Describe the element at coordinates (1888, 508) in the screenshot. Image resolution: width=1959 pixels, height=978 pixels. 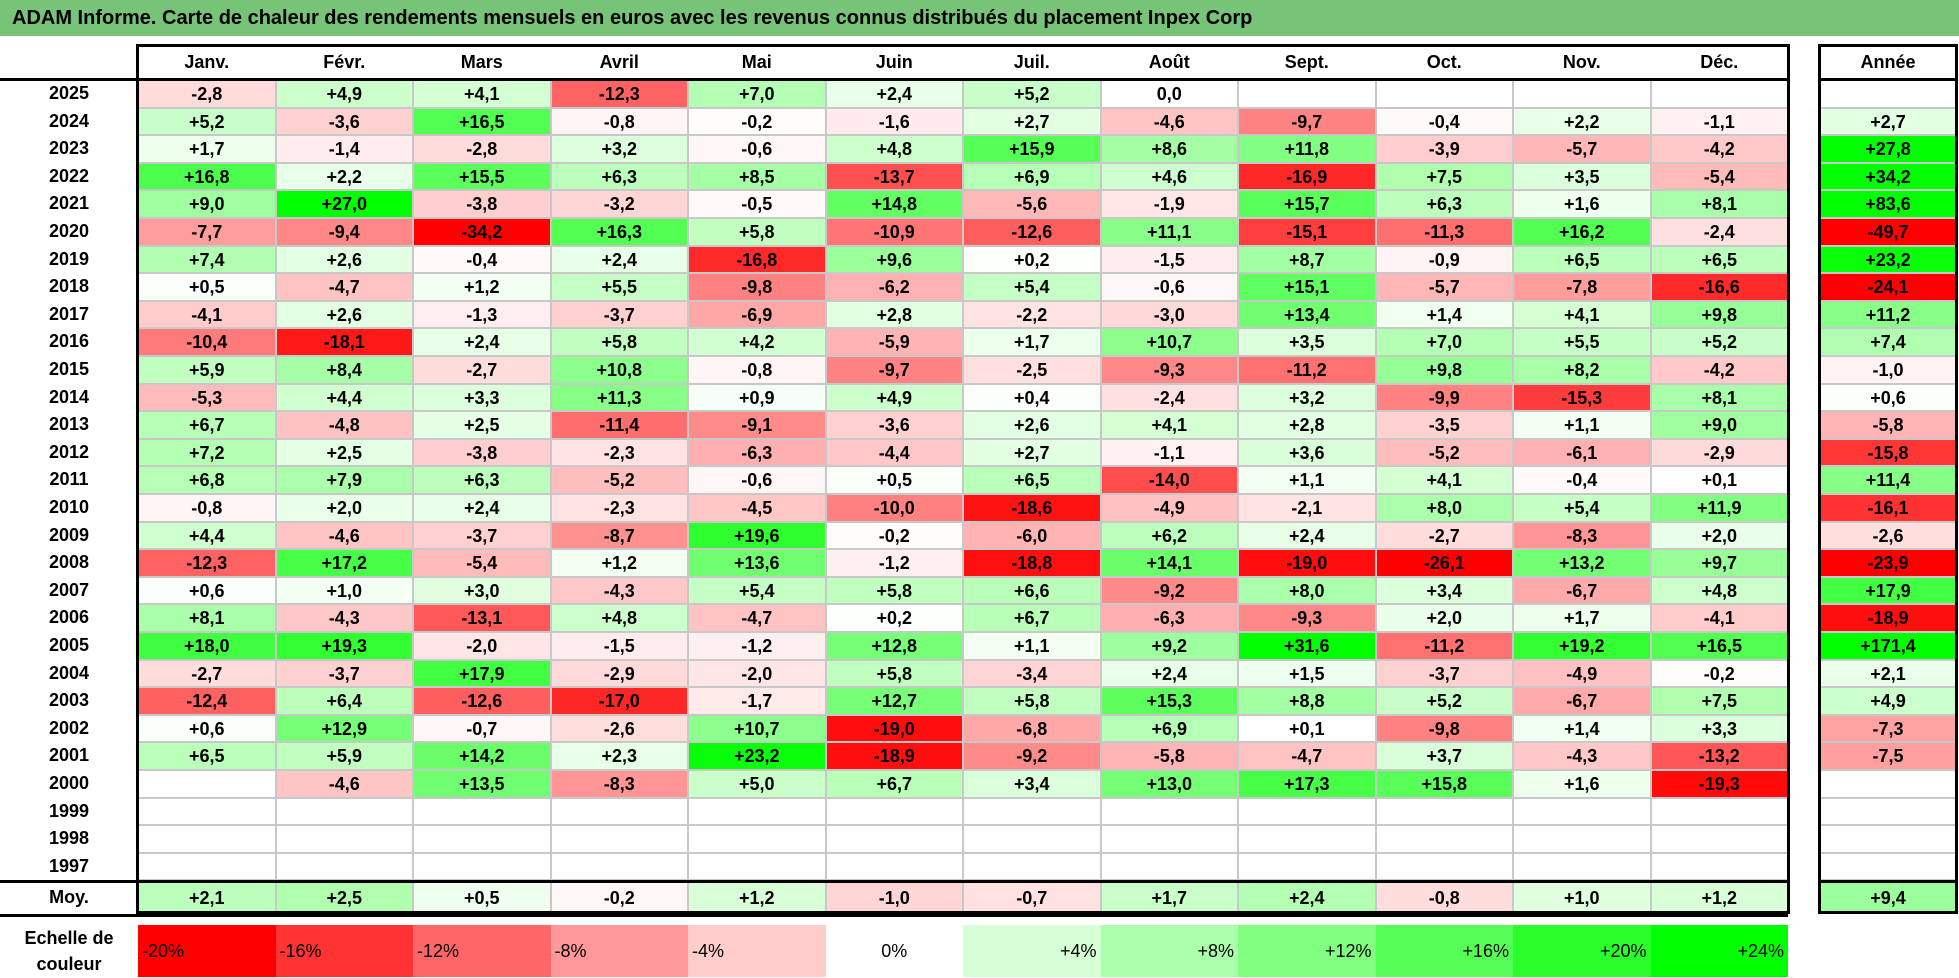
I see `annual-cell: -16,1` at that location.